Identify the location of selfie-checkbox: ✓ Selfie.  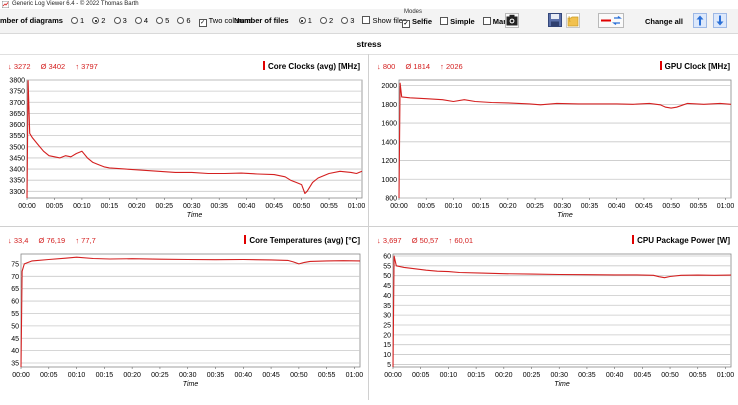
(417, 22).